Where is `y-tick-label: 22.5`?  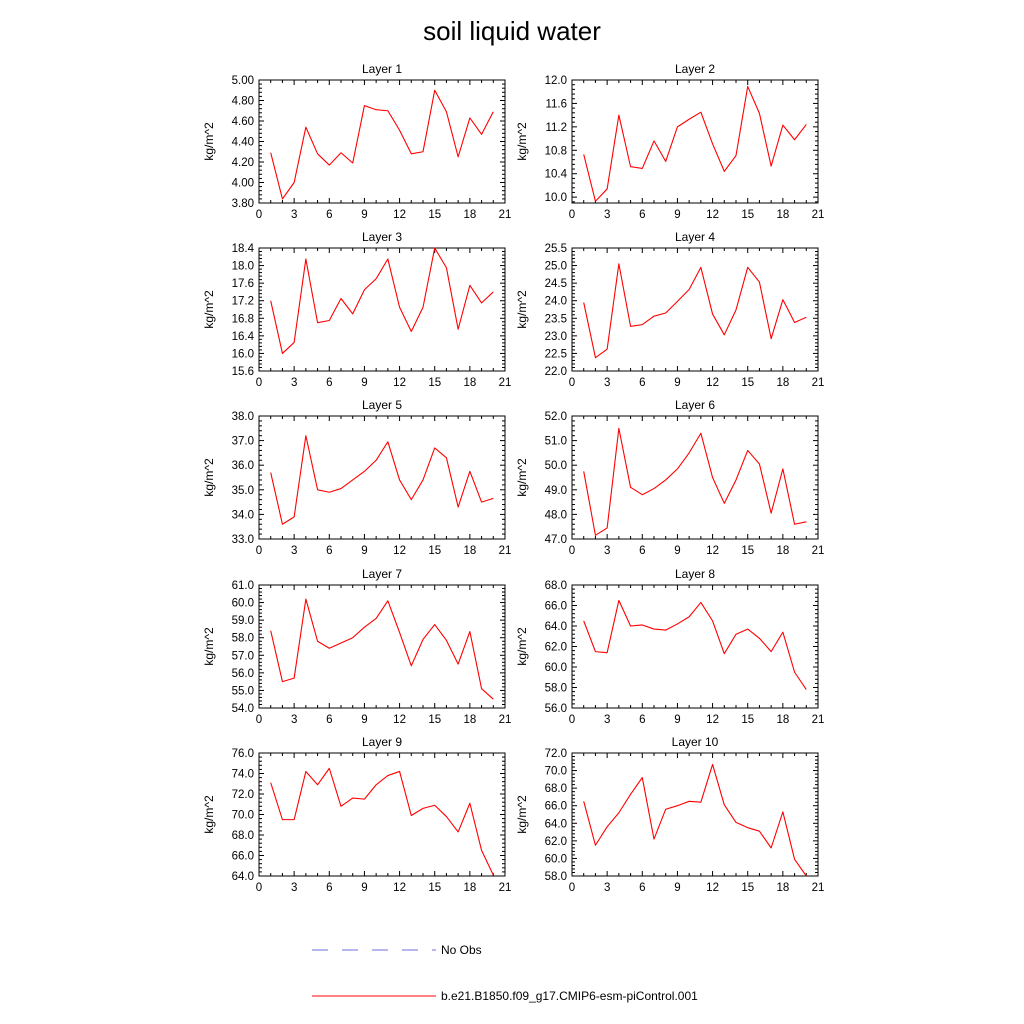 y-tick-label: 22.5 is located at coordinates (556, 354).